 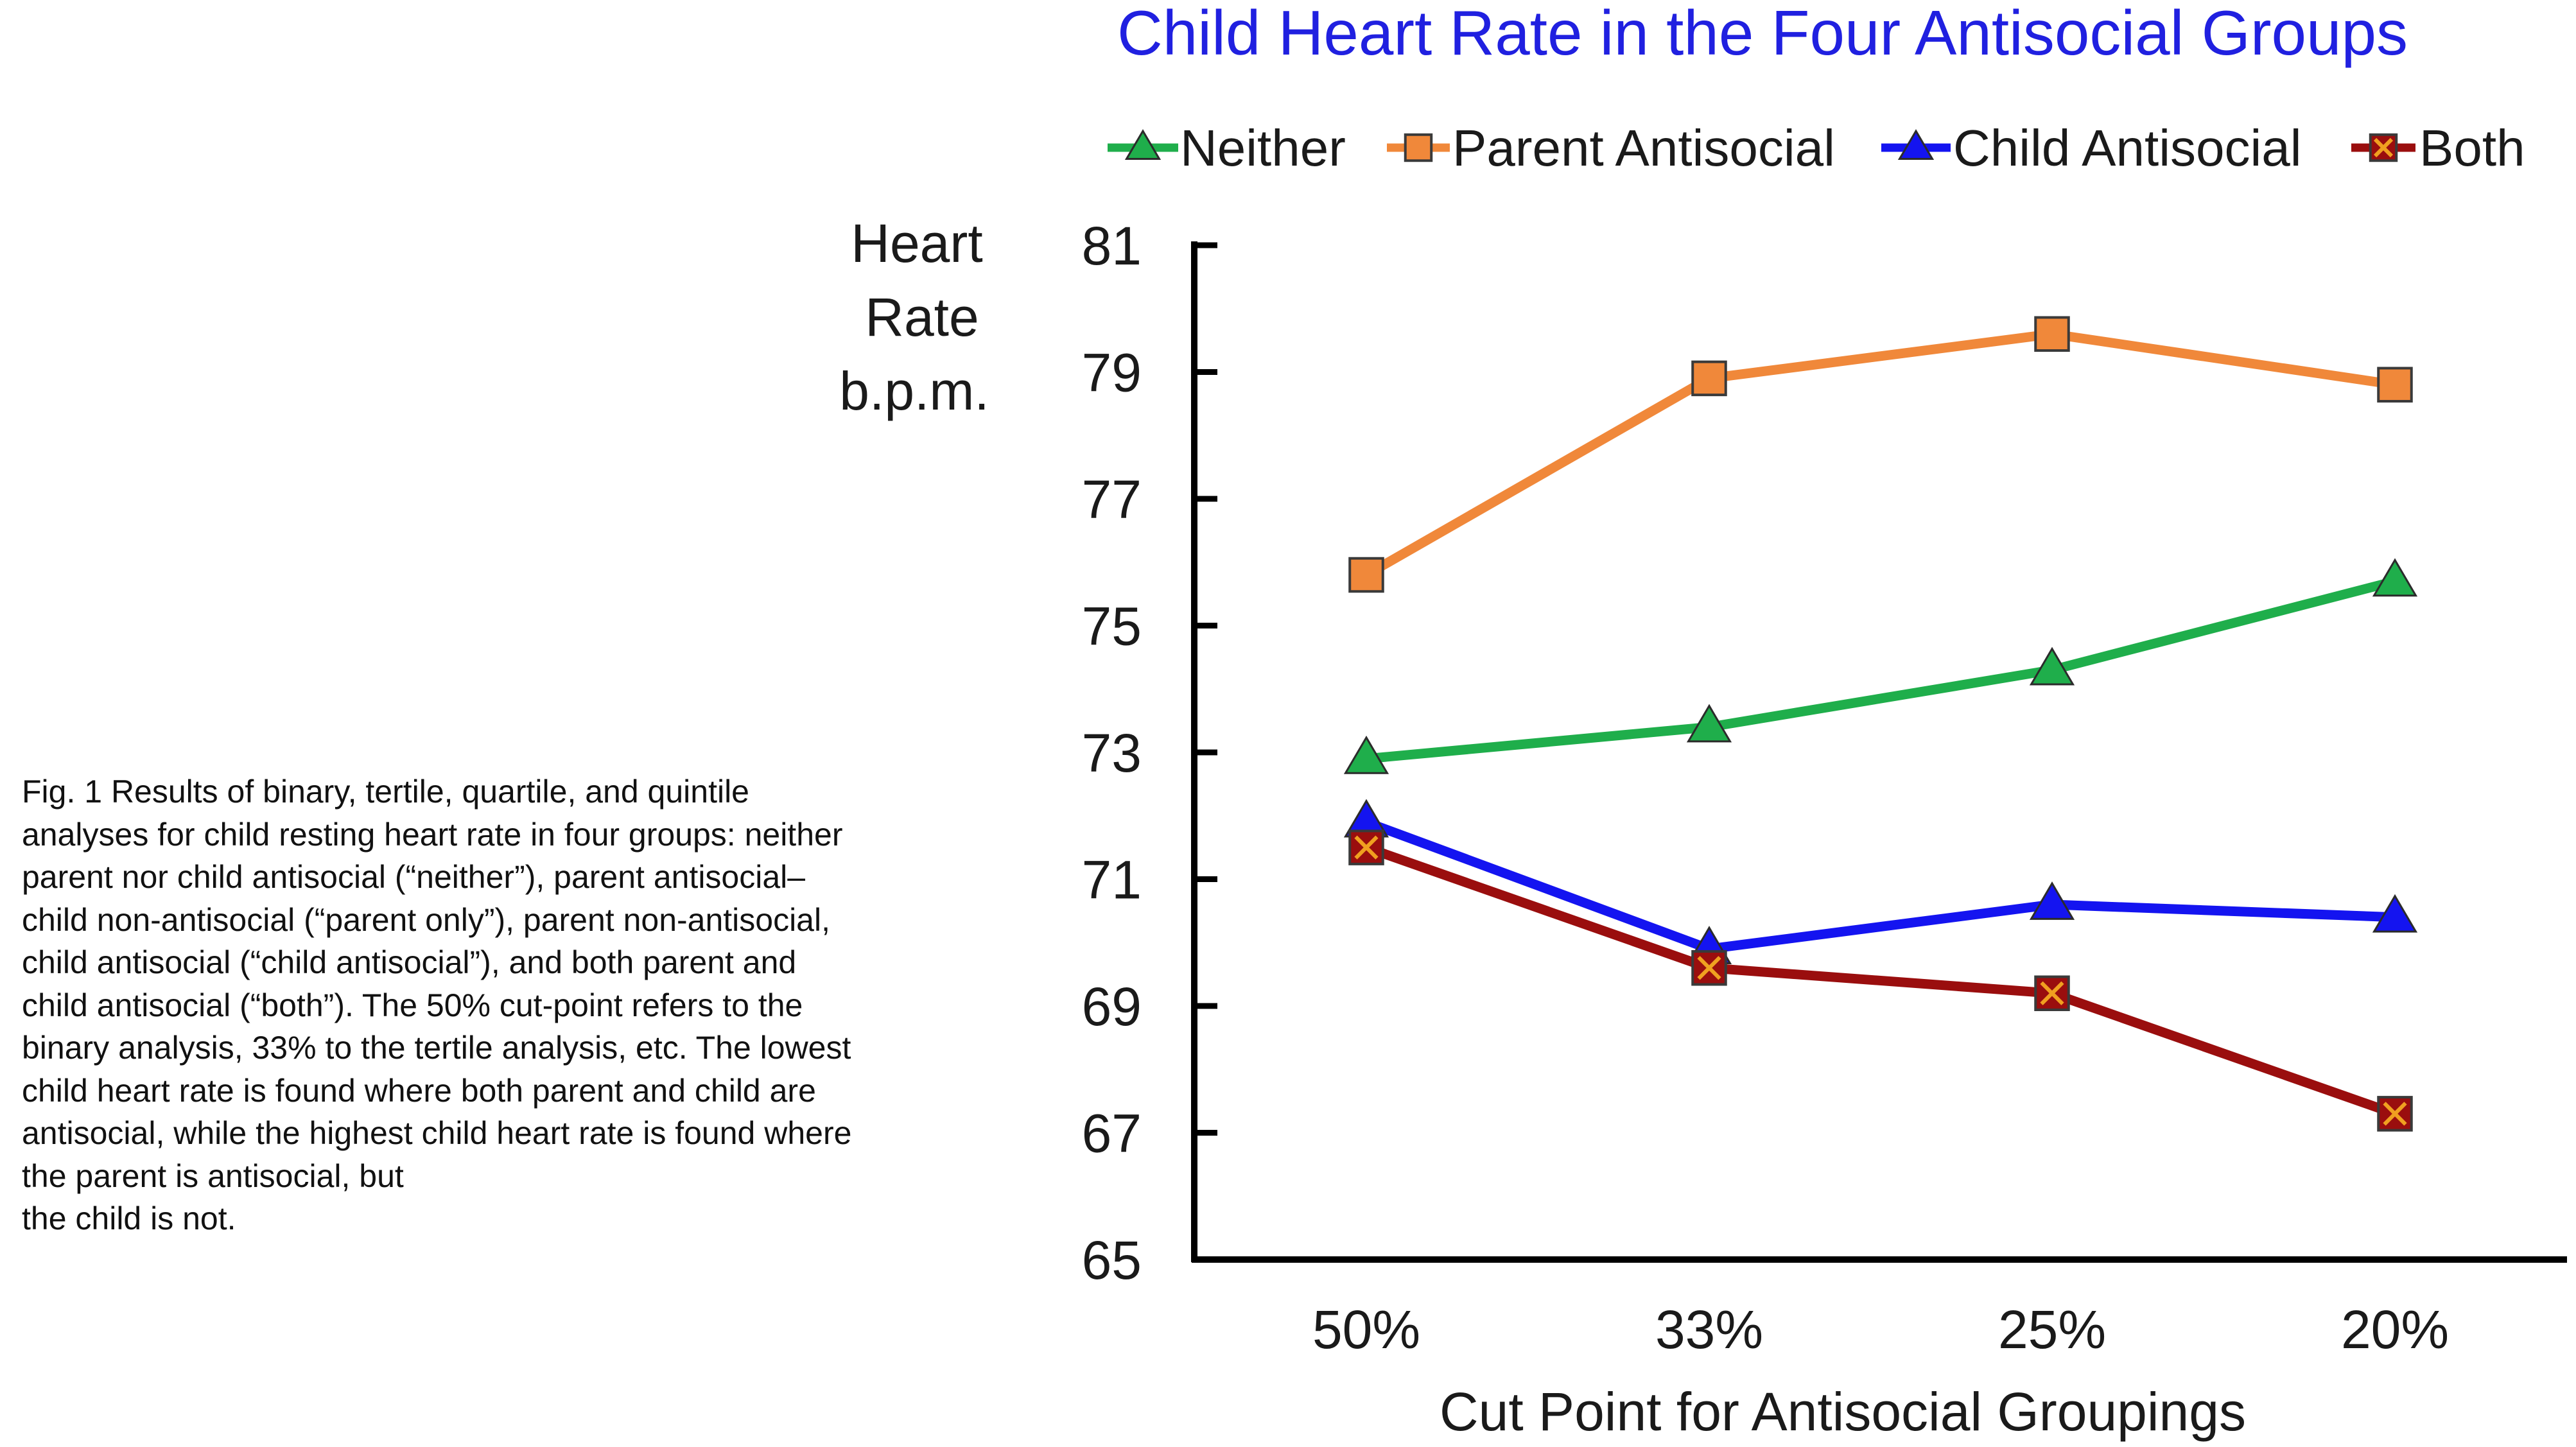 I want to click on x-axis-ticks: 50% 33% 25% 20%, so click(x=1880, y=1329).